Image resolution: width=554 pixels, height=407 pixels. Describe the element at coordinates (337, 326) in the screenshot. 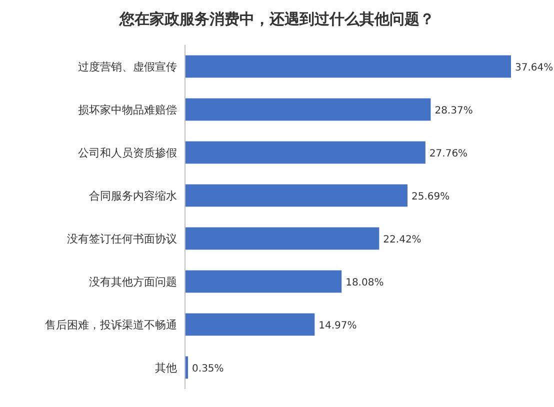

I see `data-label: 14.97%` at that location.